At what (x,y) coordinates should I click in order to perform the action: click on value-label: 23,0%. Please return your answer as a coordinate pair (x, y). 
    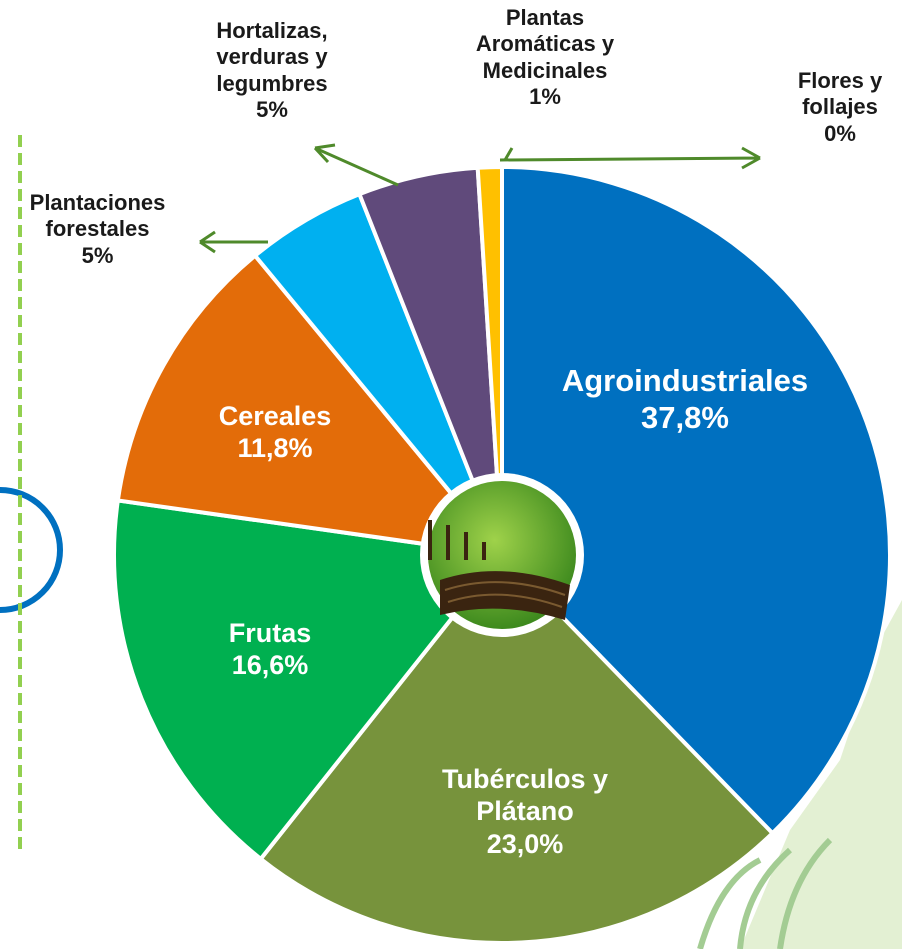
    Looking at the image, I should click on (525, 843).